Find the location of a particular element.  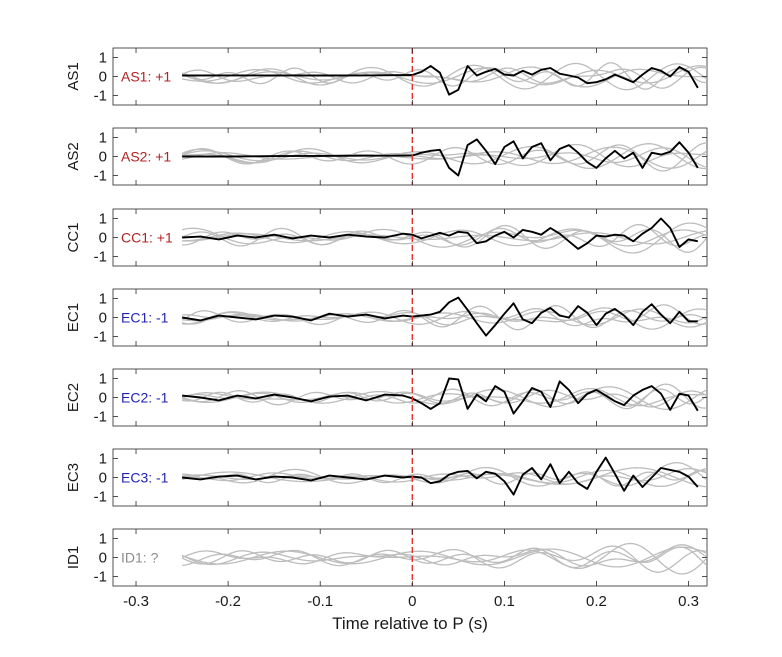

x-tick-label: 0.3 is located at coordinates (688, 601).